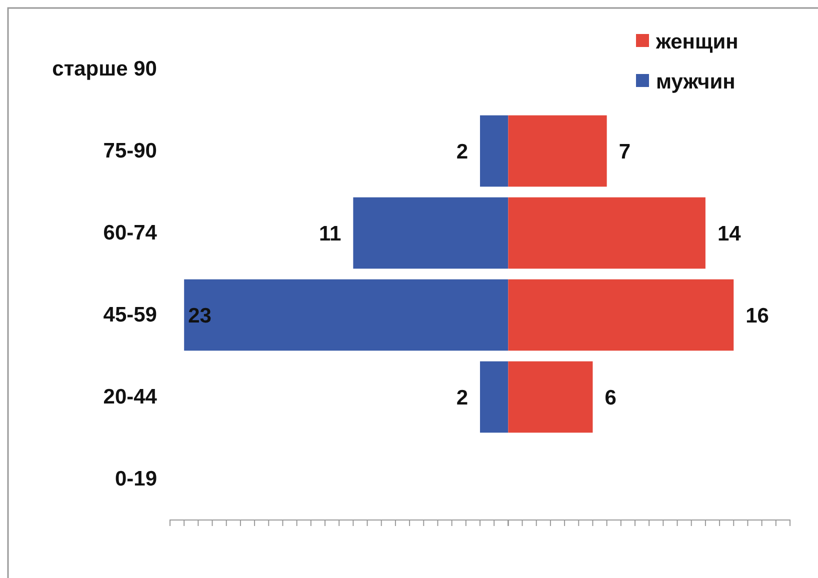 This screenshot has width=818, height=578. What do you see at coordinates (757, 316) in the screenshot?
I see `data-label: 16` at bounding box center [757, 316].